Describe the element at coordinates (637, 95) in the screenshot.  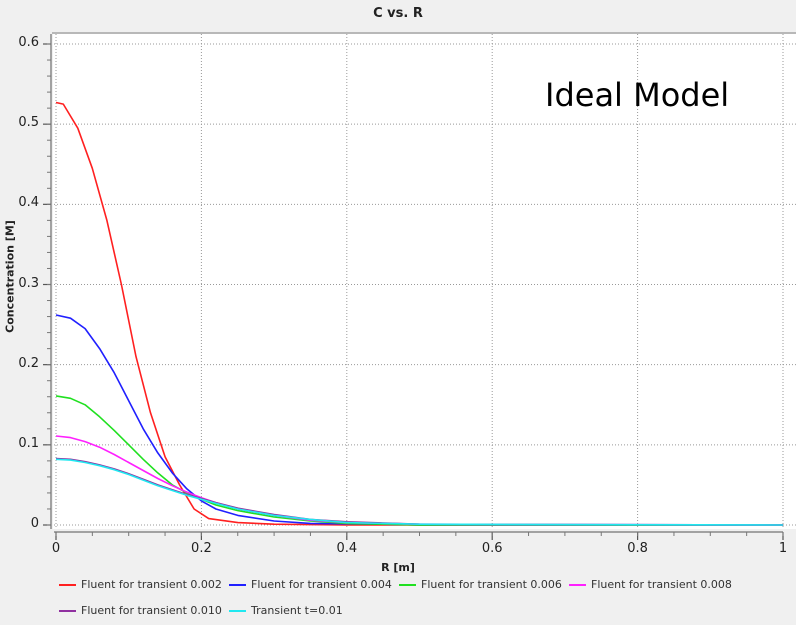
I see `ideal-model-annotation: Ideal Model` at that location.